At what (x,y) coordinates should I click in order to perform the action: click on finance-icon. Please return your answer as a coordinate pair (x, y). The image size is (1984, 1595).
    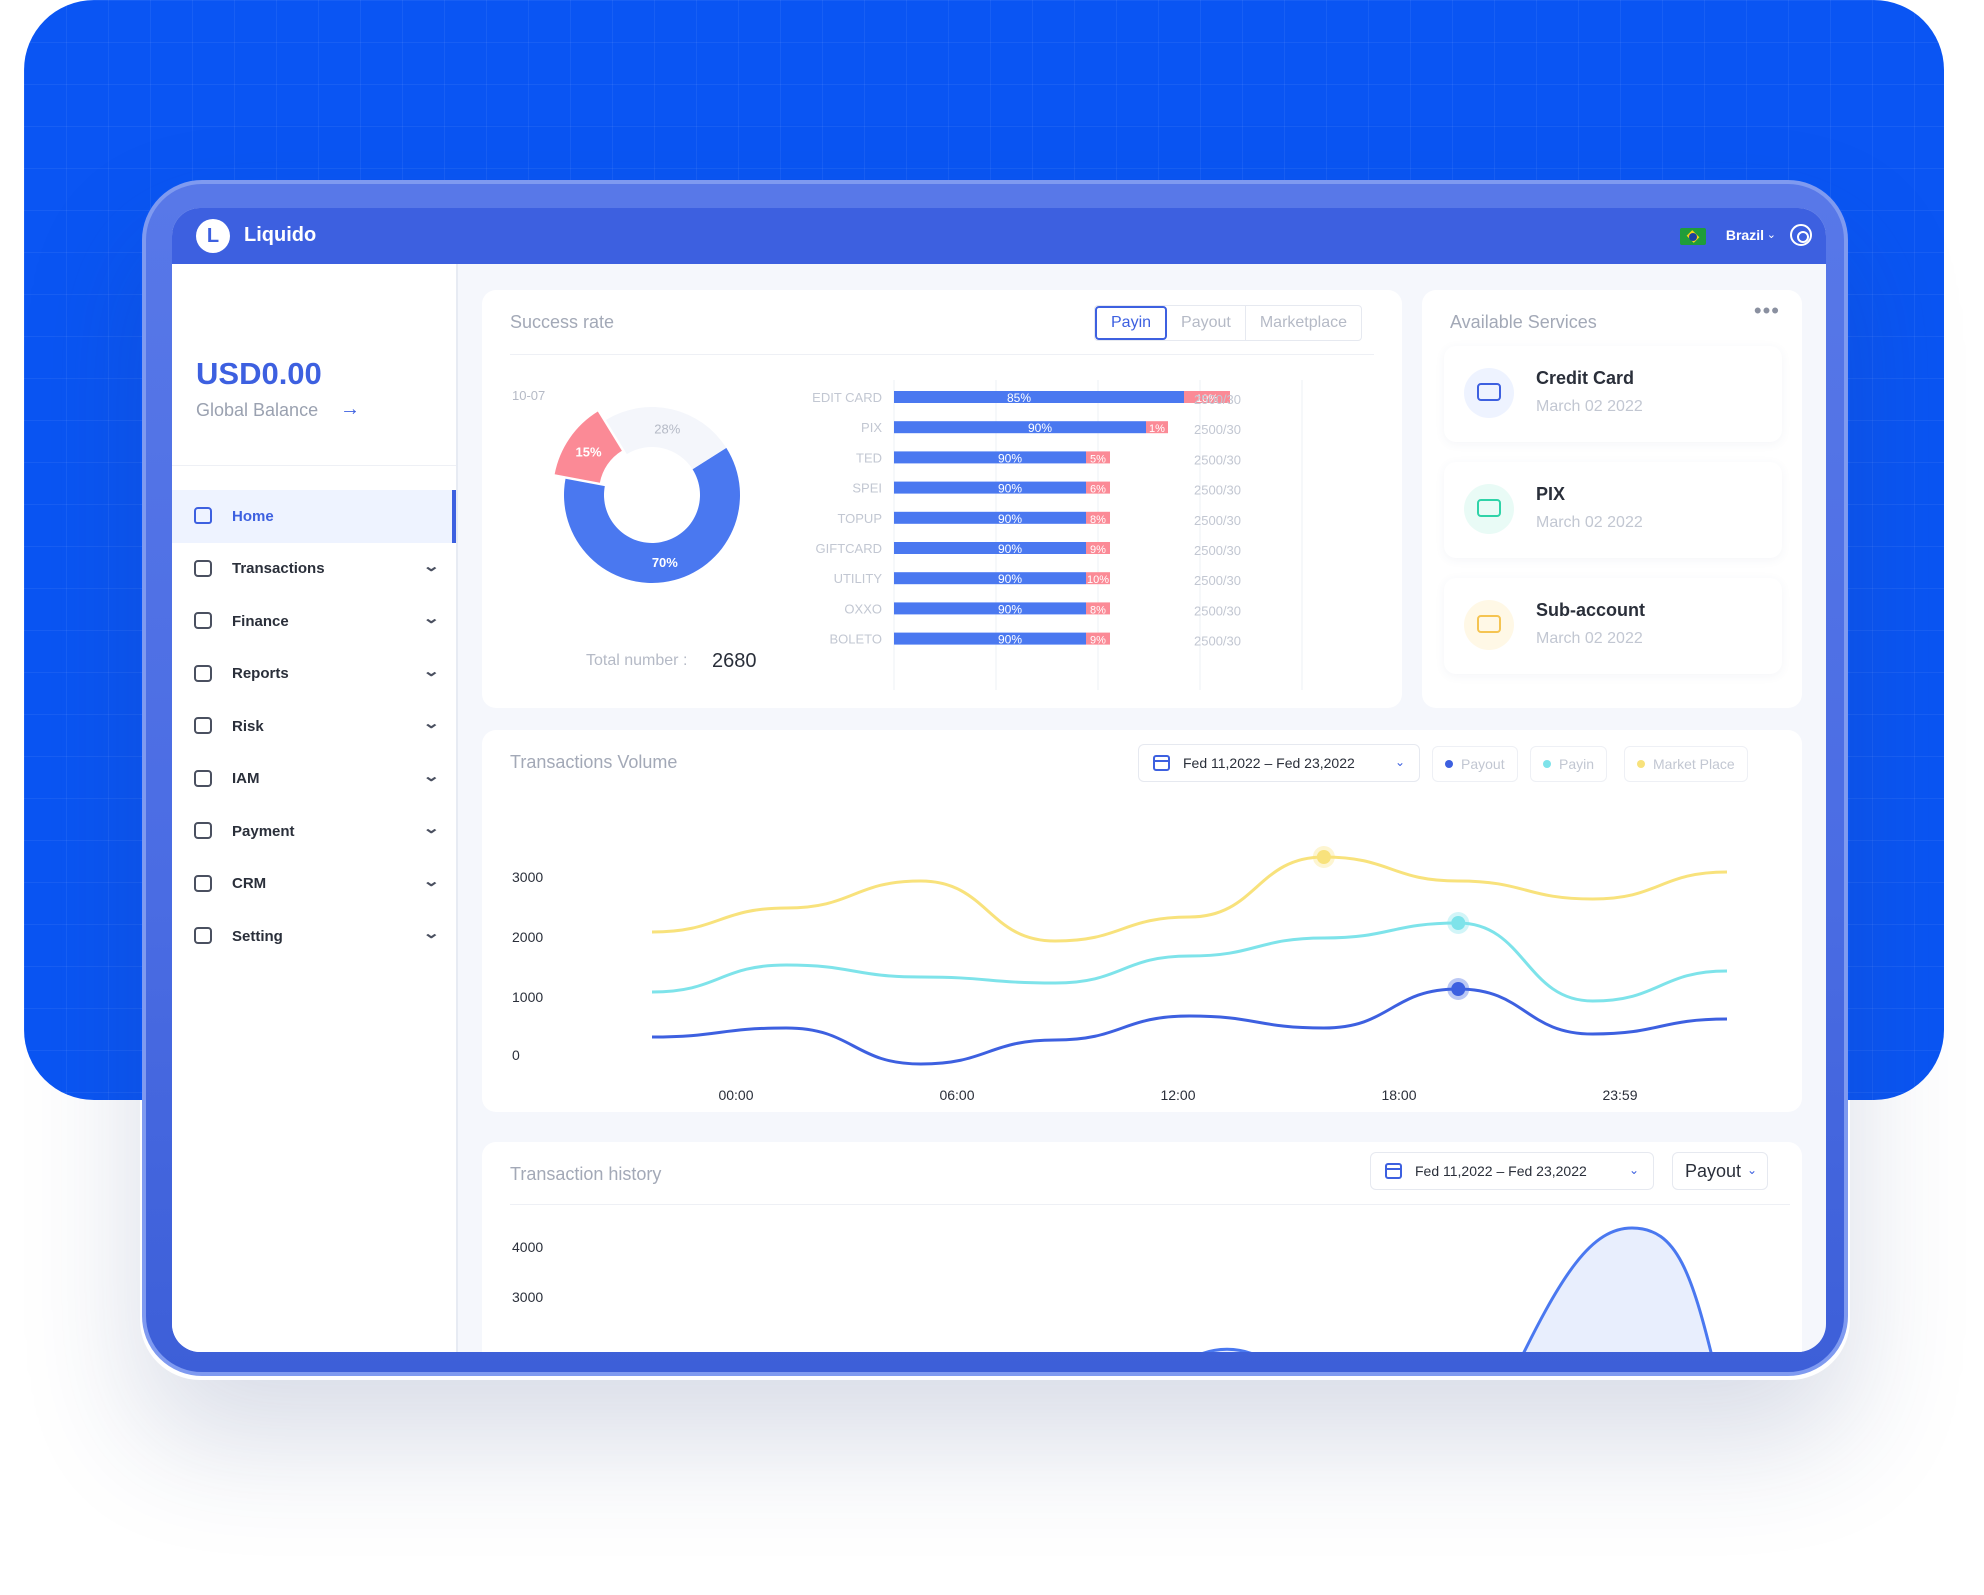
    Looking at the image, I should click on (203, 620).